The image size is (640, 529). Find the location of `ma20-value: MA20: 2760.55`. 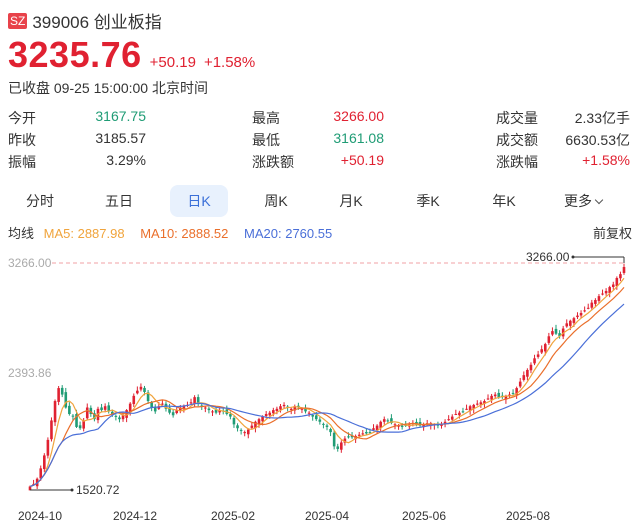

ma20-value: MA20: 2760.55 is located at coordinates (288, 233).